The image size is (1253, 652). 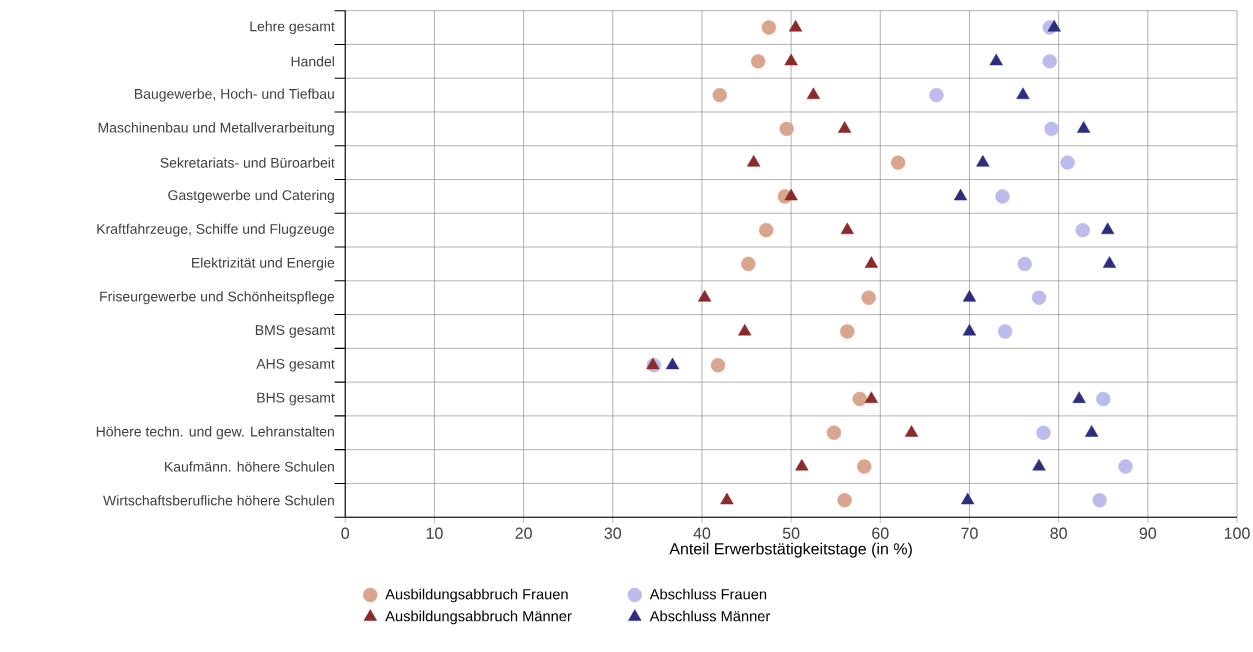 I want to click on legend-label: Abschluss Frauen, so click(x=708, y=594).